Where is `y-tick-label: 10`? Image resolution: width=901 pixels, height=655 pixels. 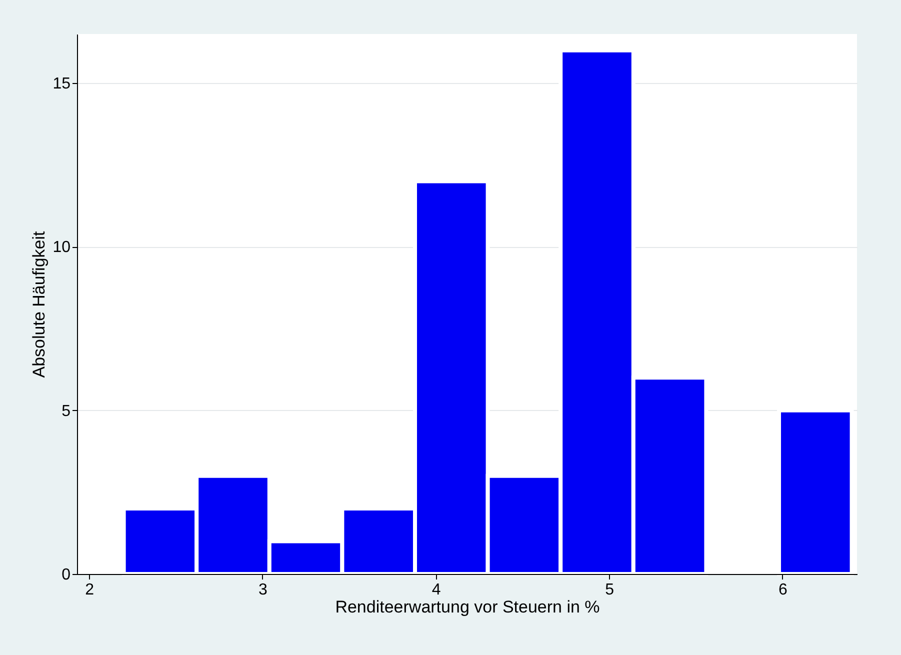
y-tick-label: 10 is located at coordinates (61, 247).